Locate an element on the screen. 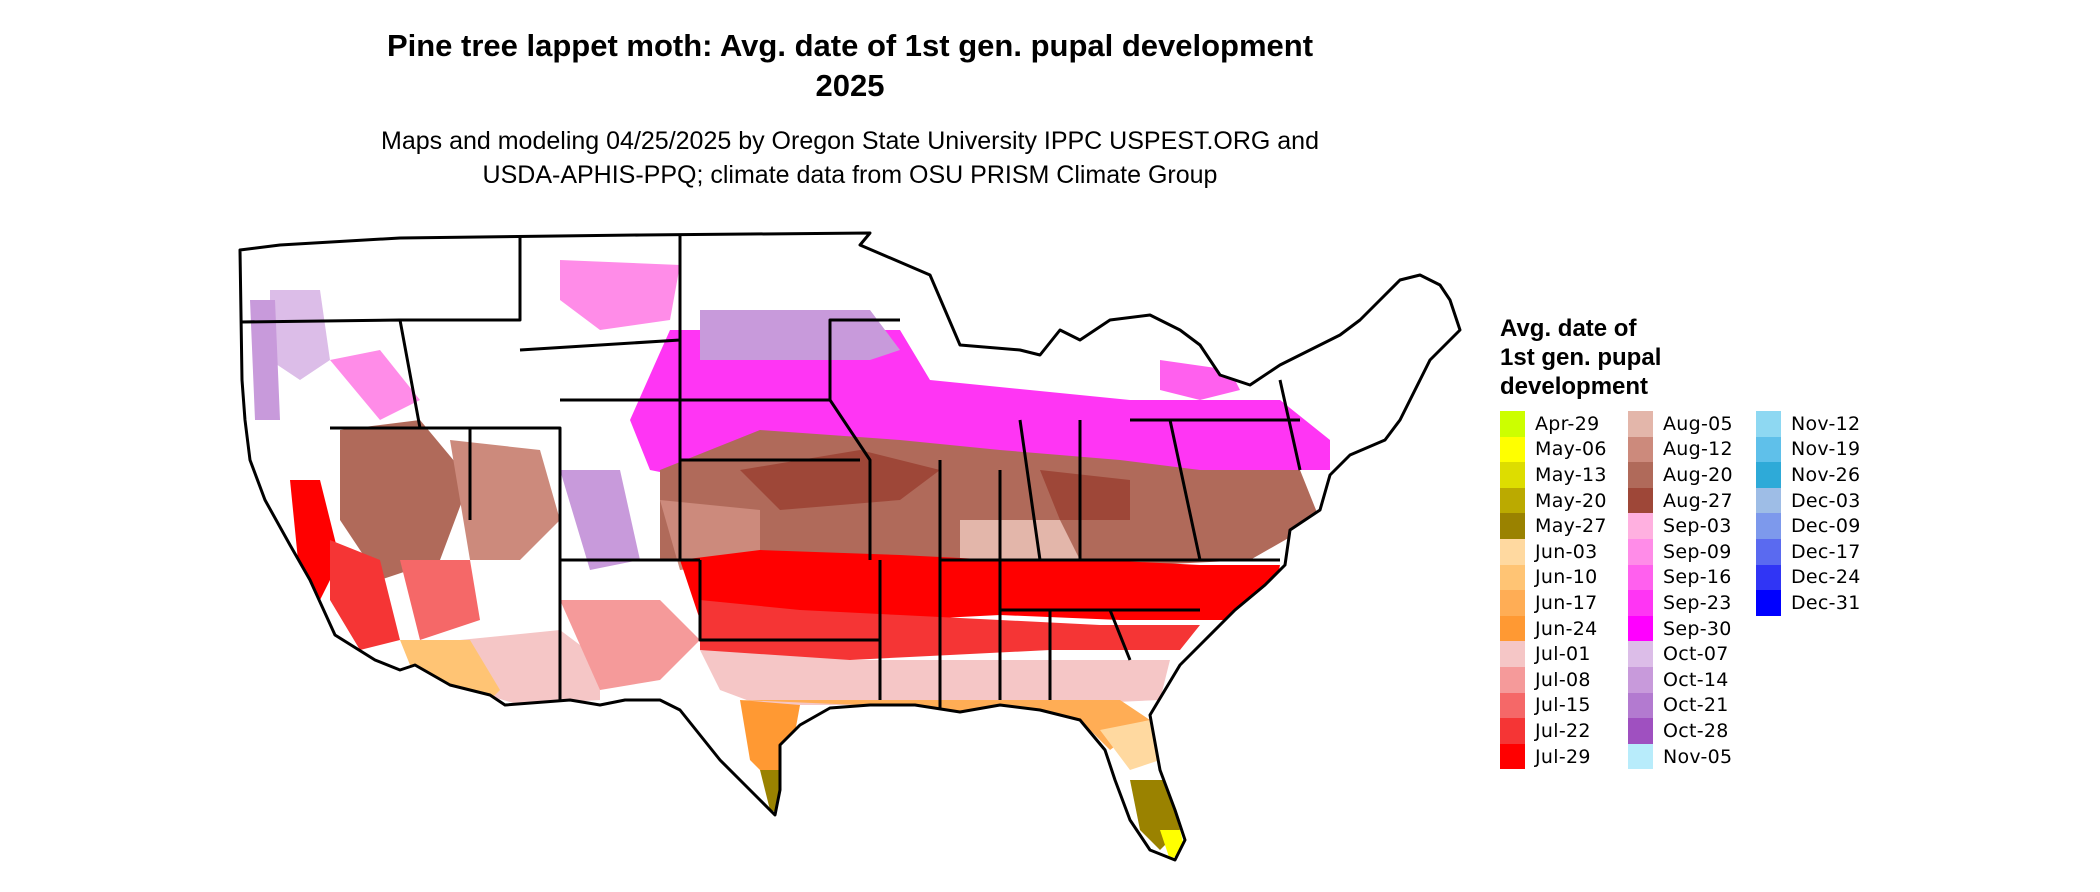 The image size is (2100, 892). legend-item: Dec-09 is located at coordinates (1808, 526).